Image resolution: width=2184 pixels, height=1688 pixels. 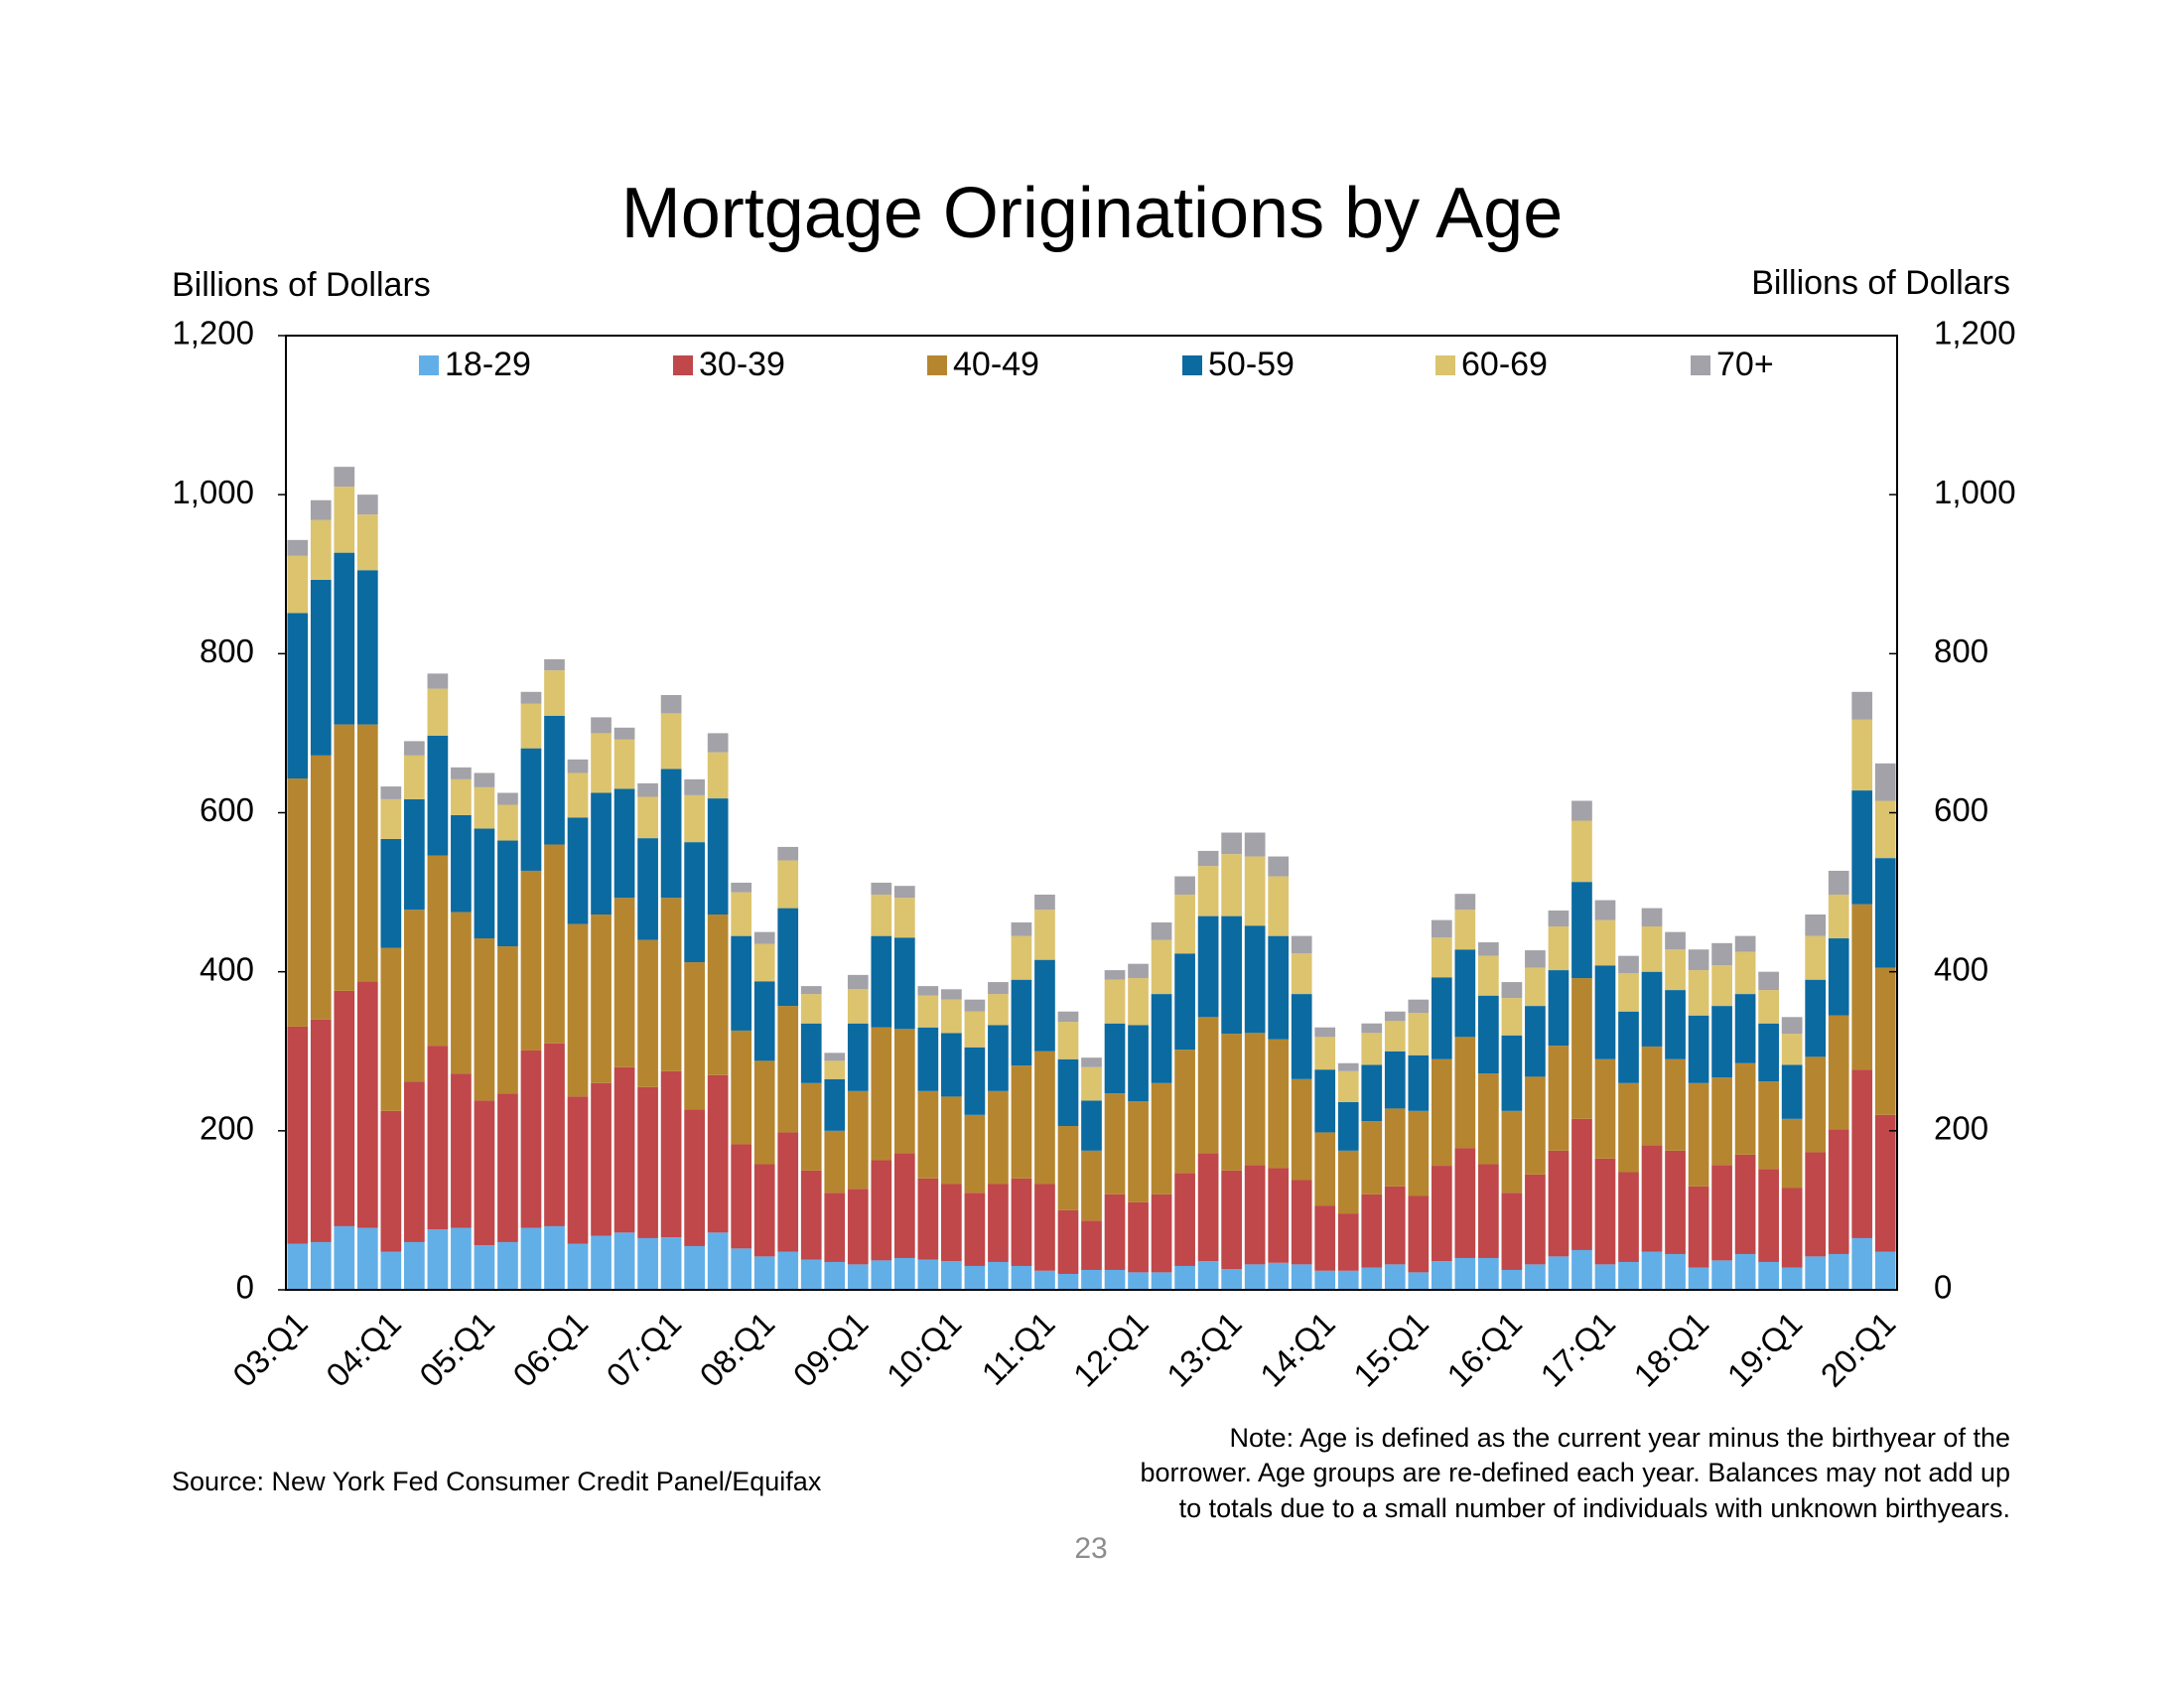 What do you see at coordinates (1092, 213) in the screenshot?
I see `chart-title: Mortgage Originations by Age` at bounding box center [1092, 213].